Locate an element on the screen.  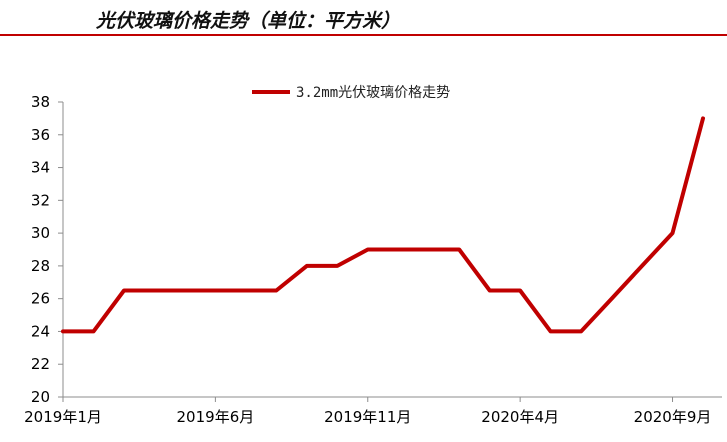
y-tick-label: 30 is located at coordinates (40, 233).